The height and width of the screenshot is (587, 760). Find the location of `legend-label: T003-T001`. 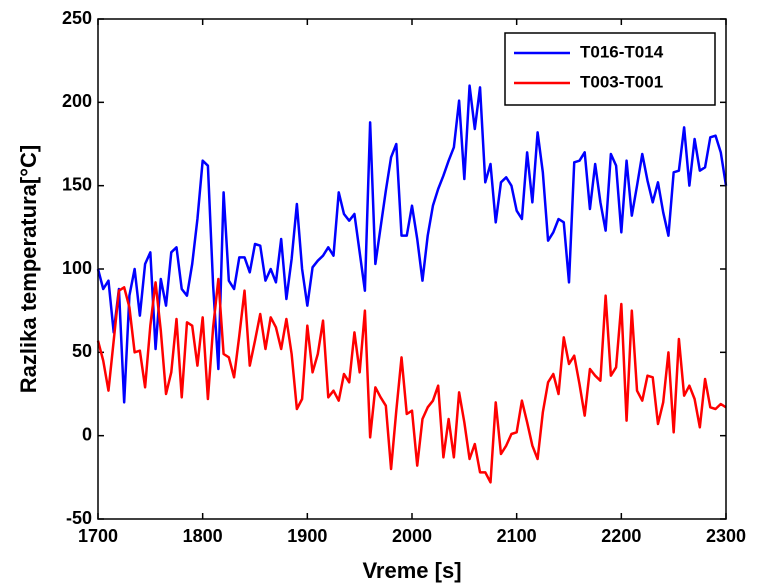

legend-label: T003-T001 is located at coordinates (621, 81).